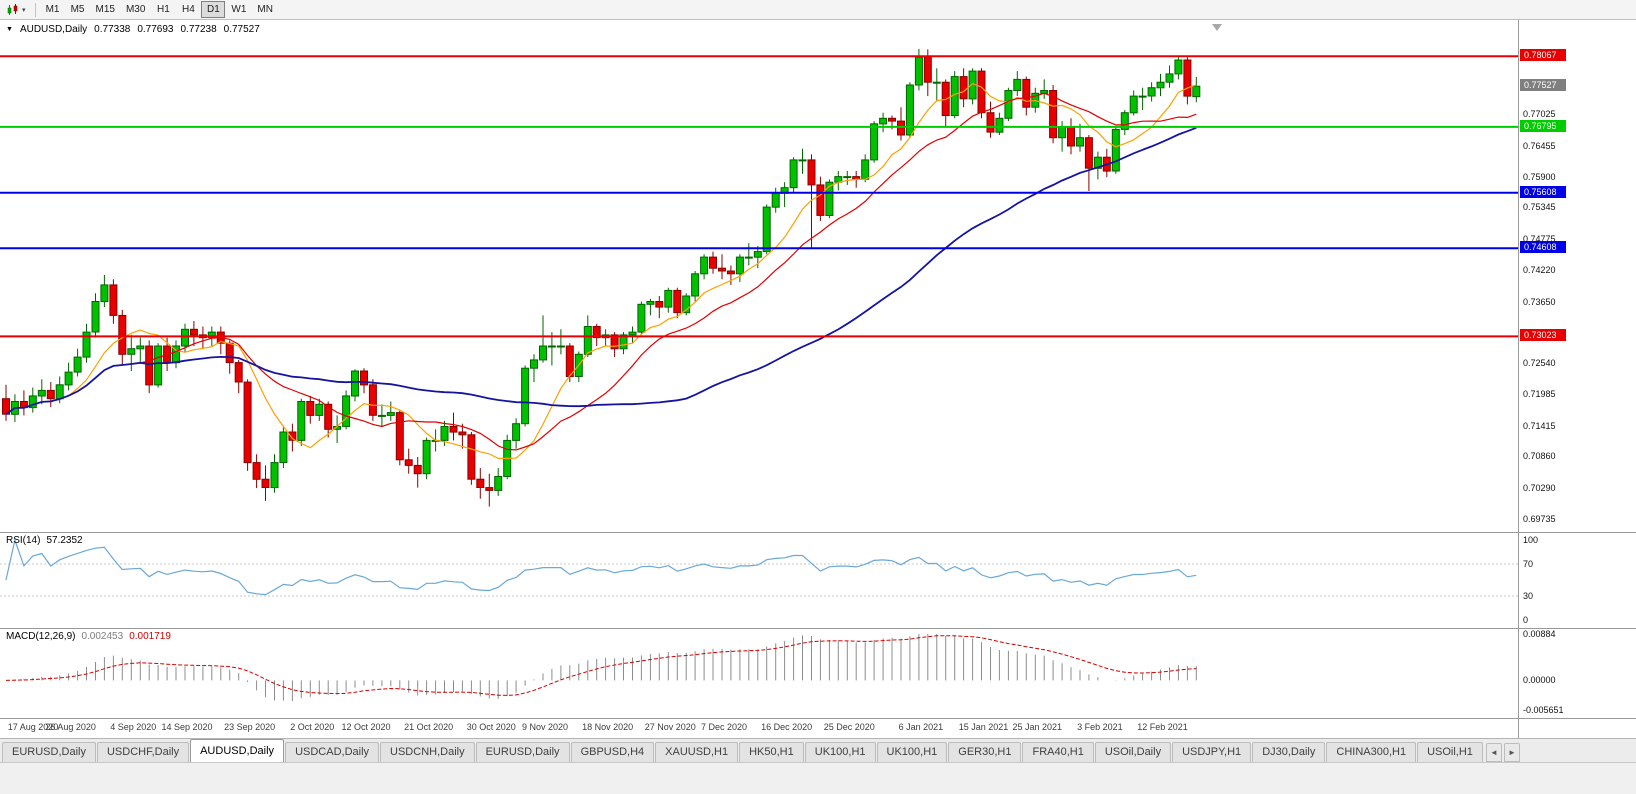 The image size is (1636, 794). I want to click on chart-tab-usdcad-daily: USDCAD,Daily, so click(332, 752).